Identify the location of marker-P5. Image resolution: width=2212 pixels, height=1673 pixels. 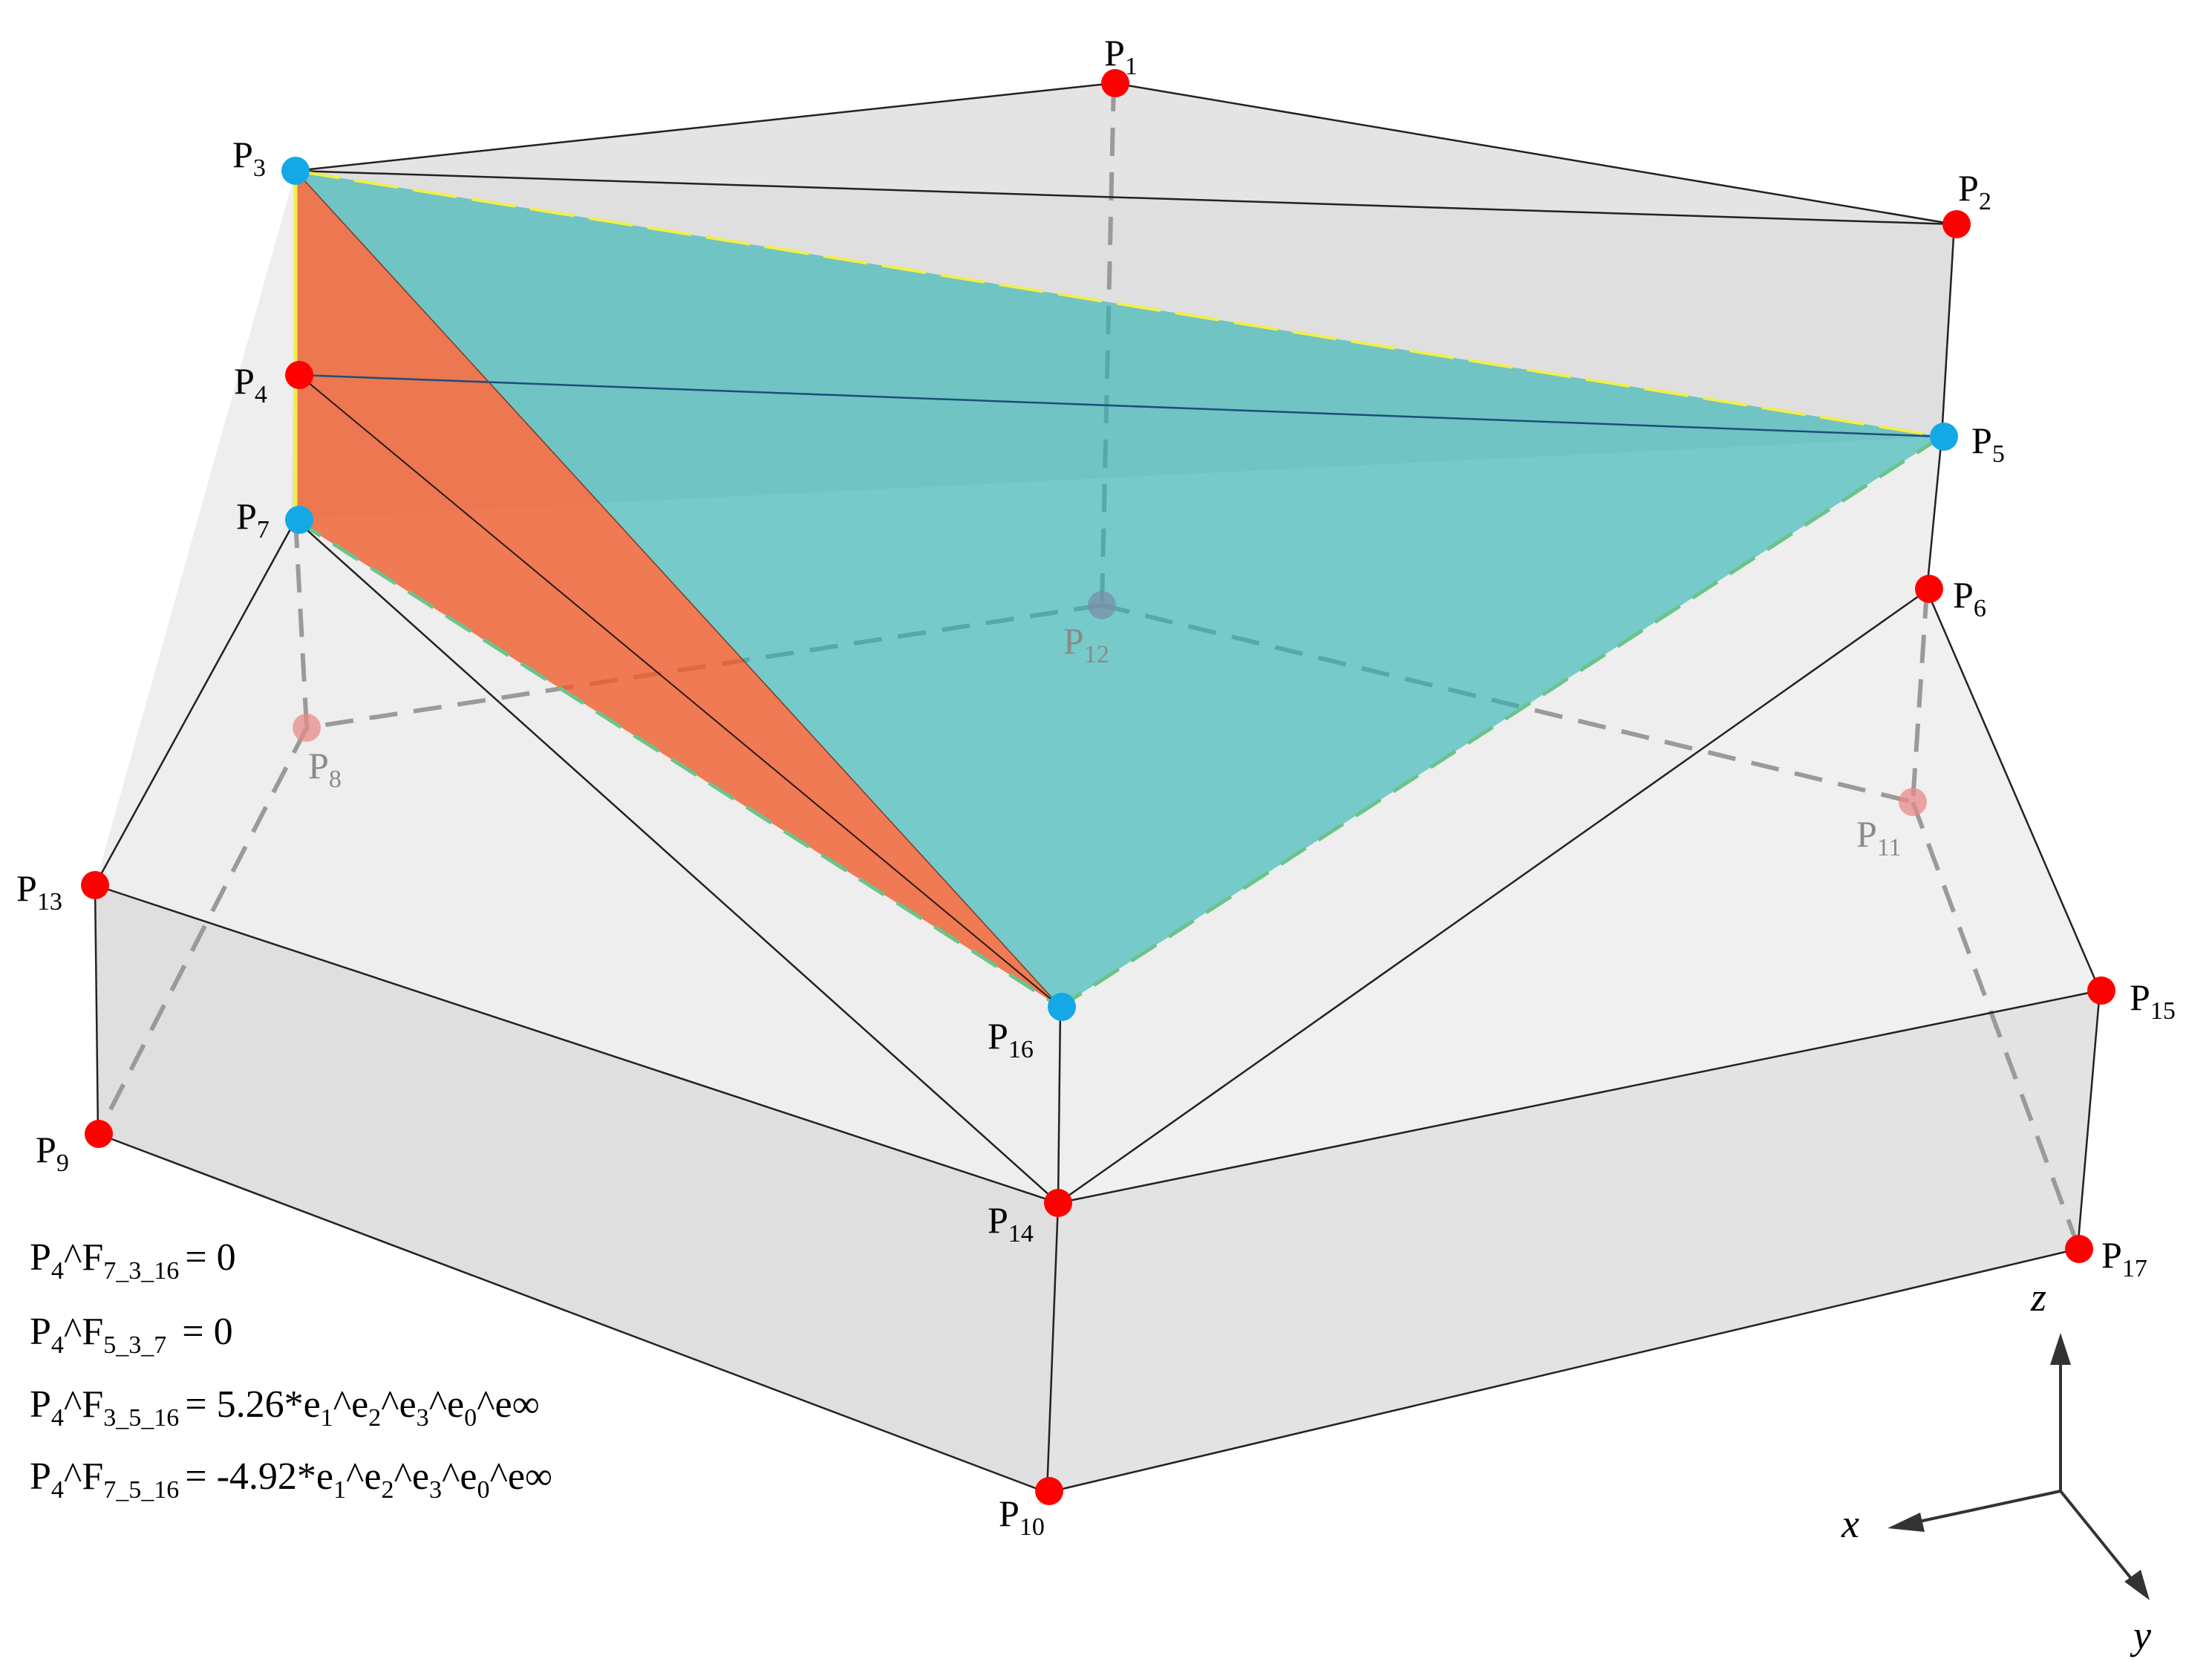
(1944, 437).